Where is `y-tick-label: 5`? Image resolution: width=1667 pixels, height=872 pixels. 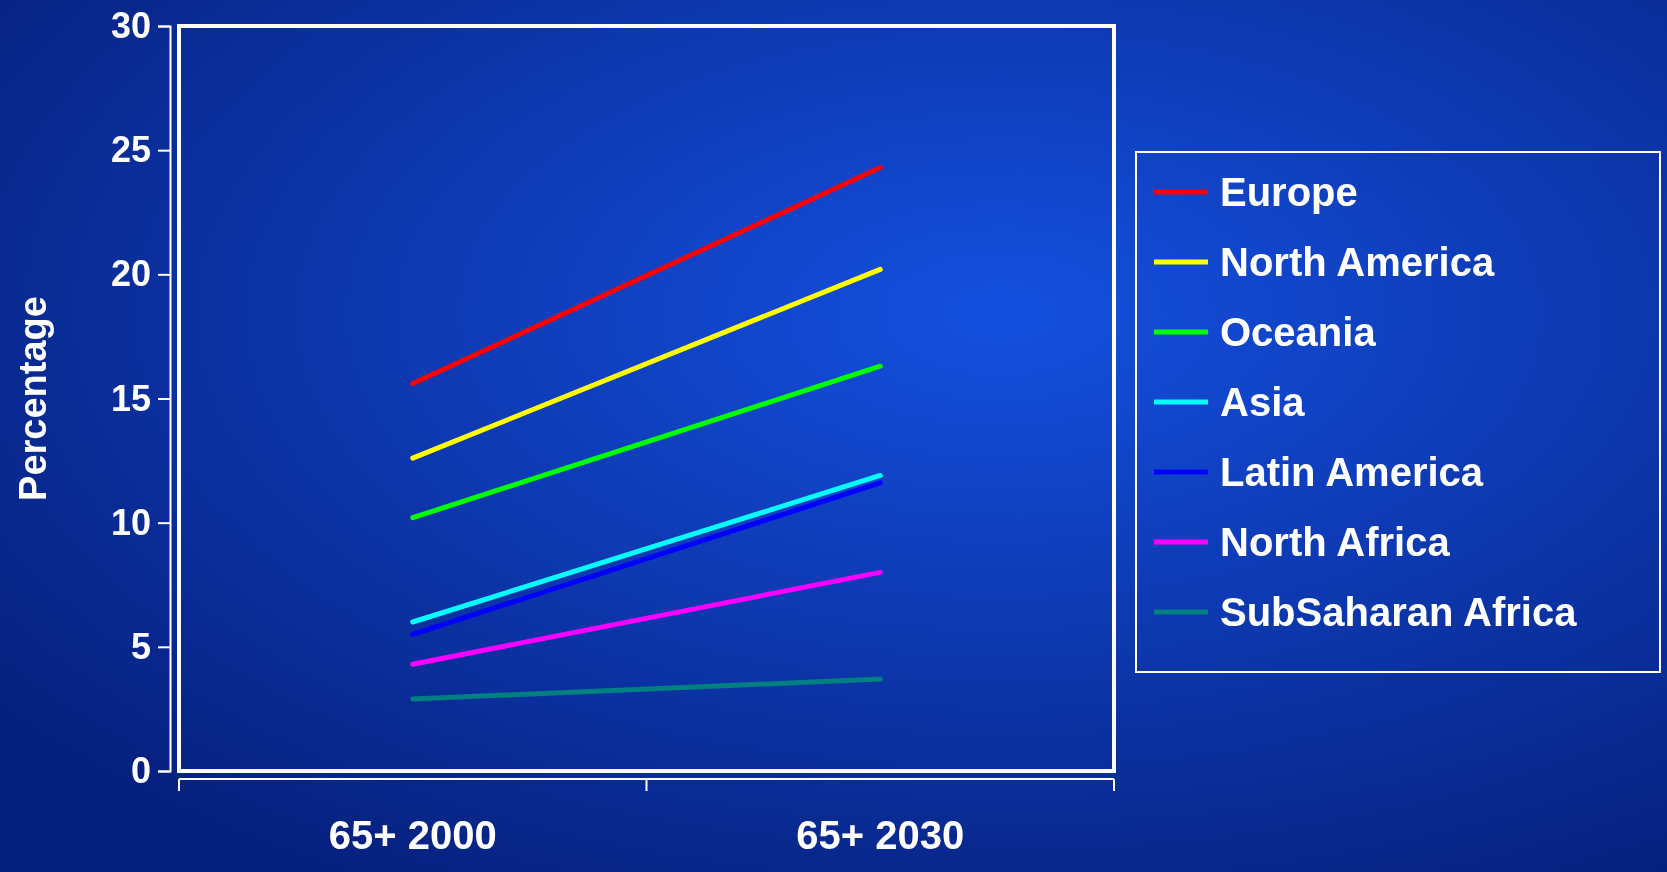 y-tick-label: 5 is located at coordinates (140, 646).